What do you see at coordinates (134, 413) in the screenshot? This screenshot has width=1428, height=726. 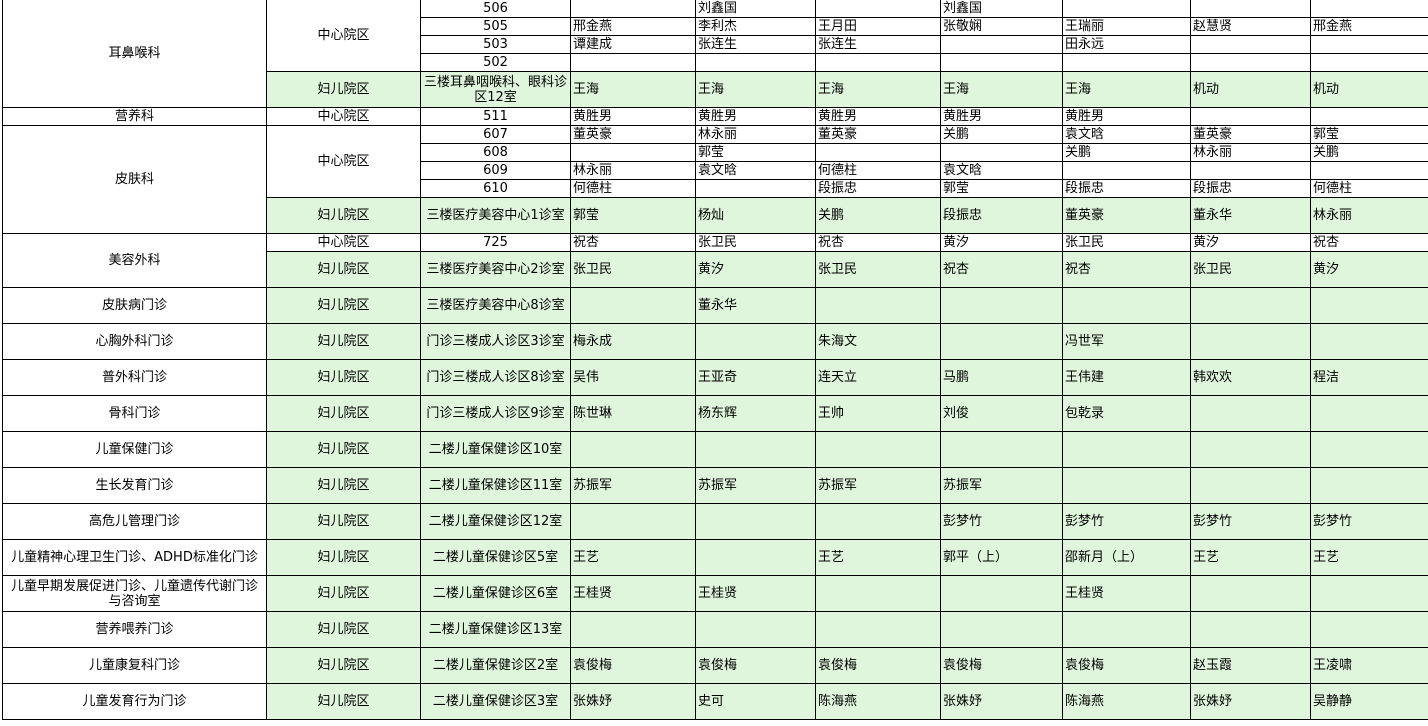 I see `department-cell: 骨科门诊` at bounding box center [134, 413].